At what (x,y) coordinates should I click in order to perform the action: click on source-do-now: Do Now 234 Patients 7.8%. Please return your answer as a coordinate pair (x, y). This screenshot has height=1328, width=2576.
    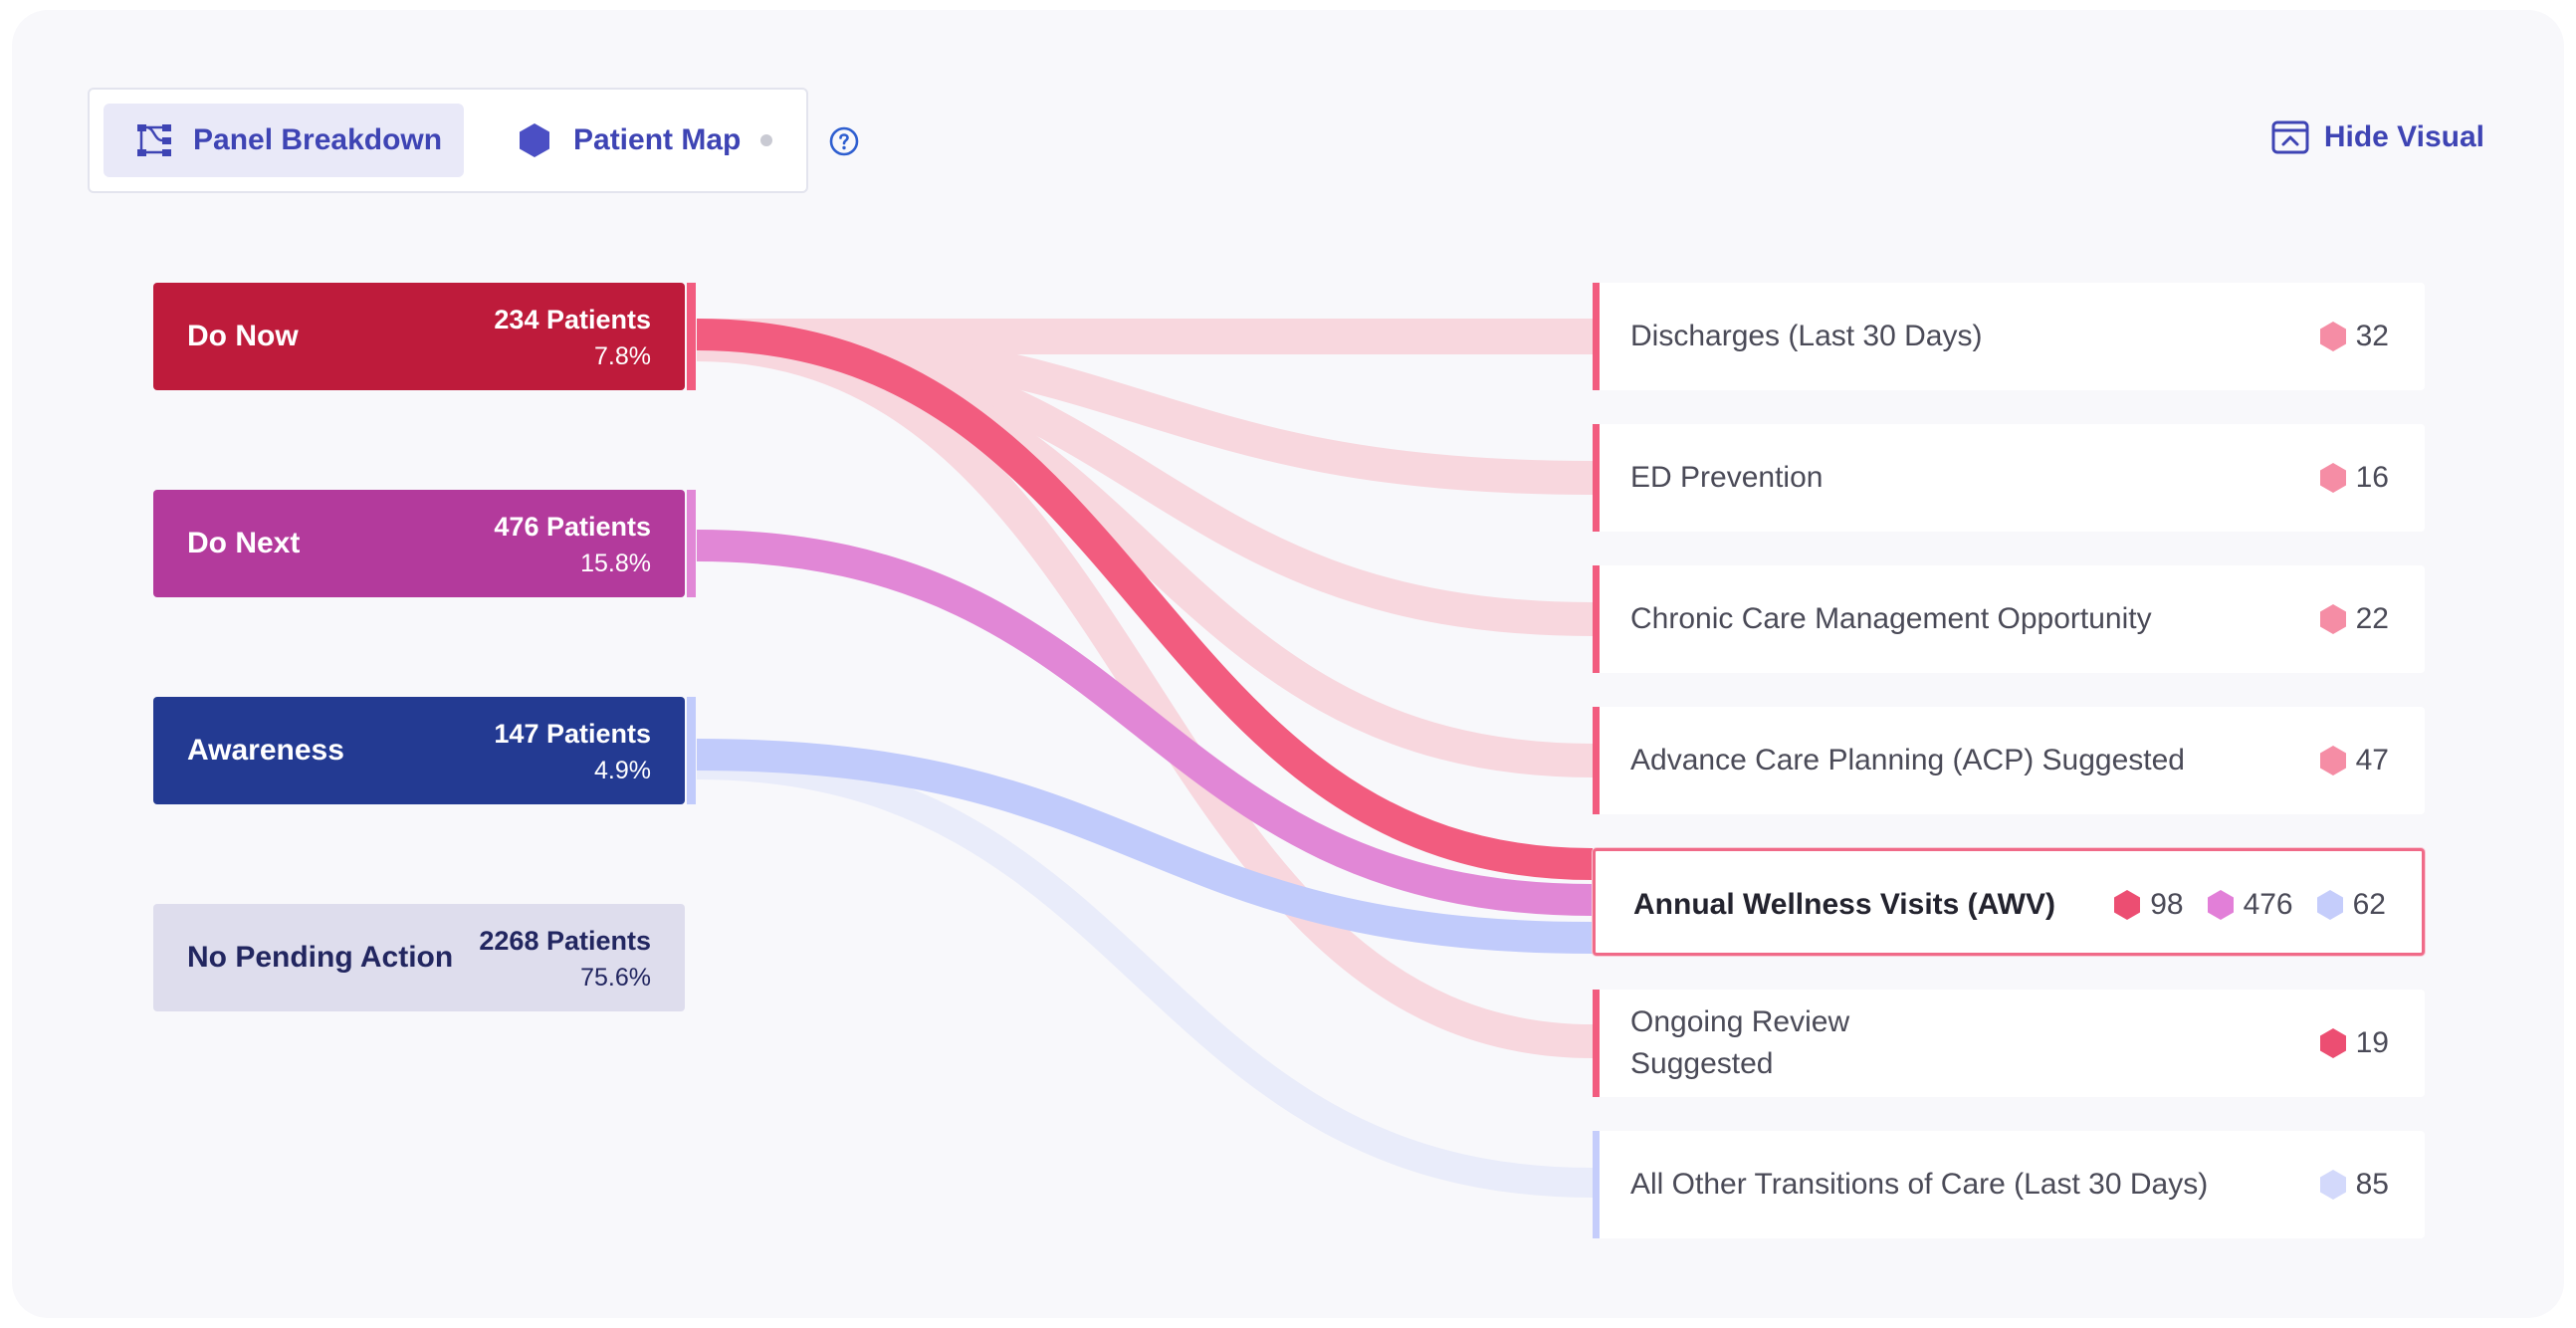
    Looking at the image, I should click on (419, 337).